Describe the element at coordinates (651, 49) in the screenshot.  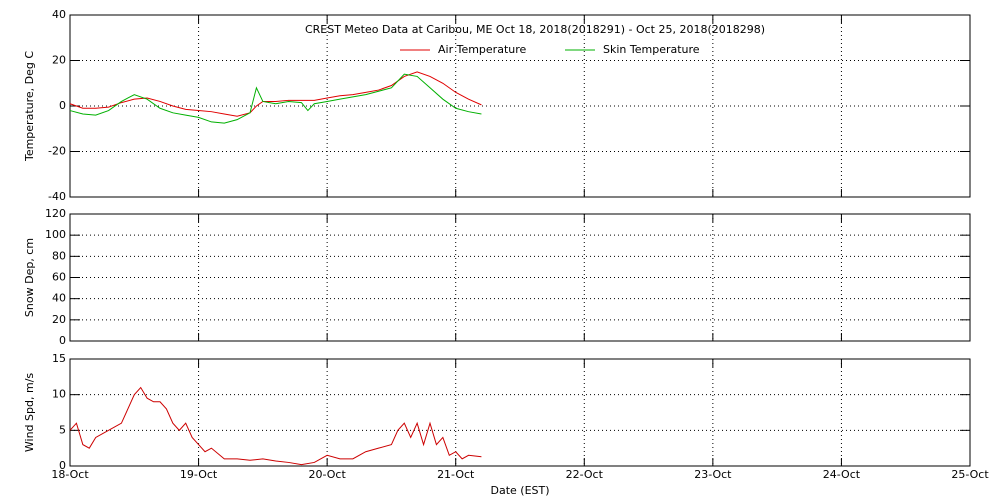
I see `legend-label: Skin Temperature` at that location.